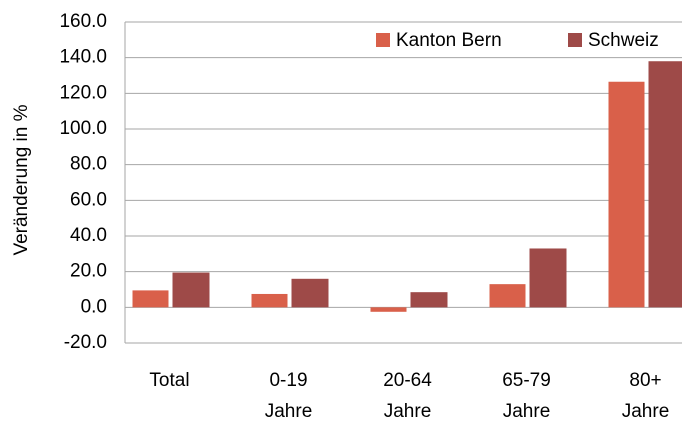  I want to click on y-tick-label: 40.0, so click(88, 235).